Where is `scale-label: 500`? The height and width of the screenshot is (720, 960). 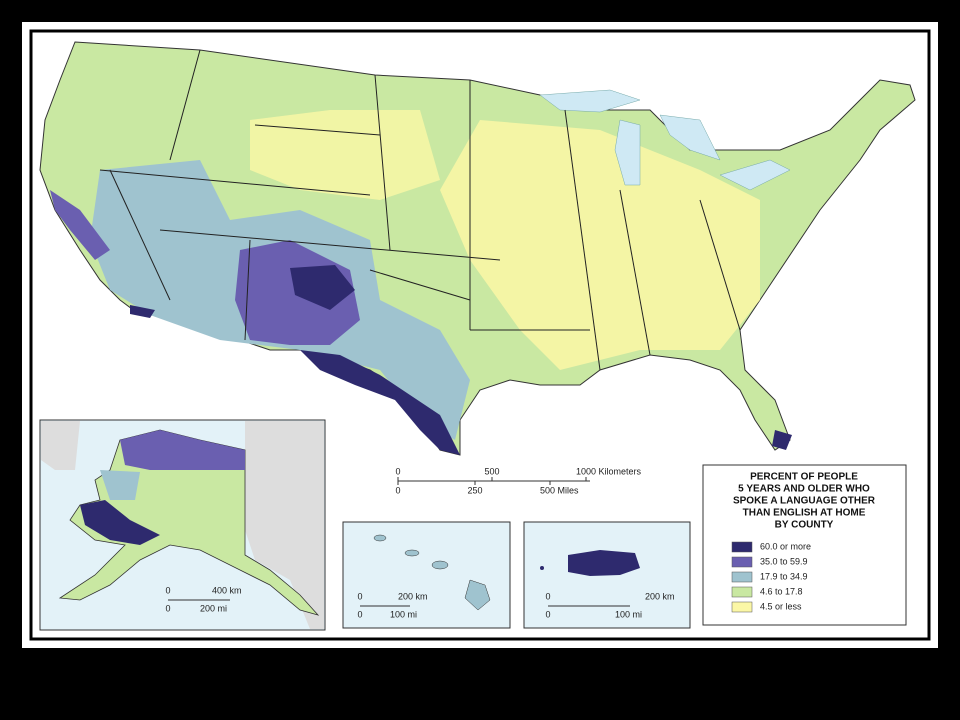 scale-label: 500 is located at coordinates (491, 471).